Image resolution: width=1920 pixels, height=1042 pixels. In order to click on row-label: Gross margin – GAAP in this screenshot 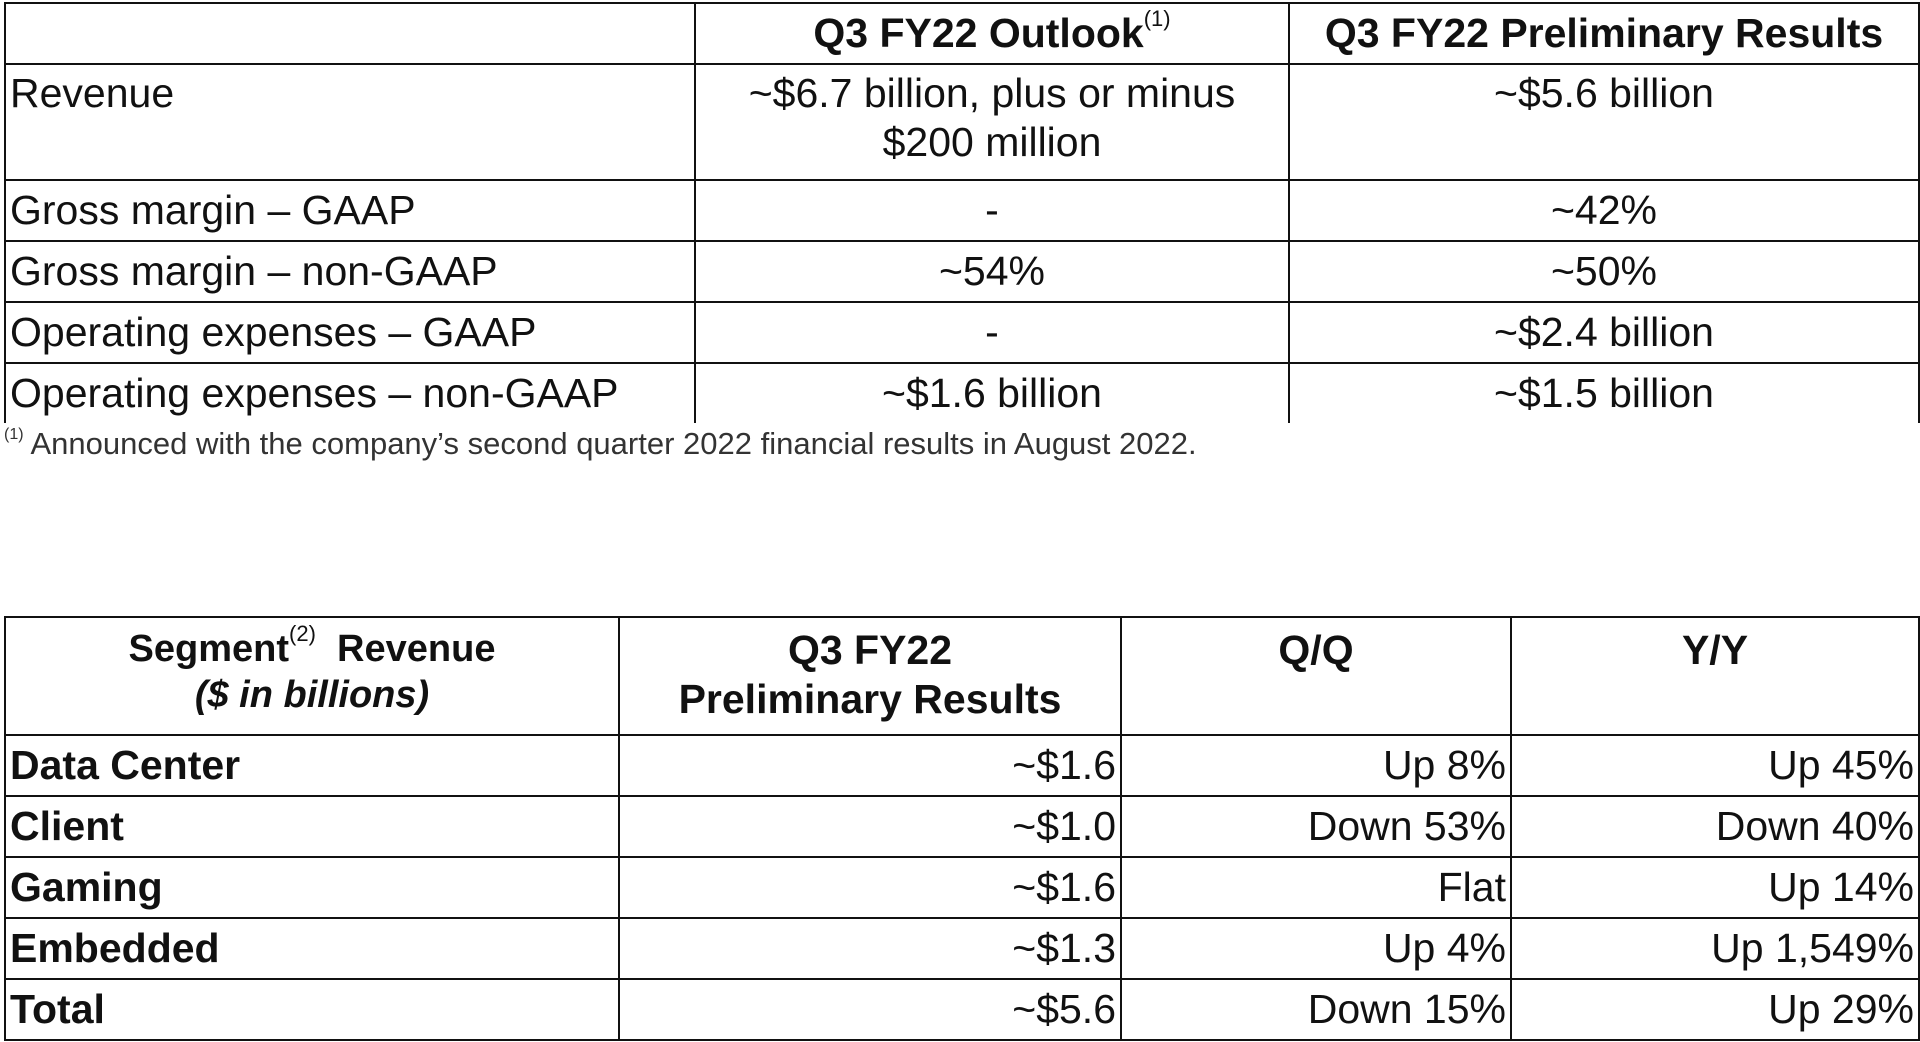, I will do `click(350, 210)`.